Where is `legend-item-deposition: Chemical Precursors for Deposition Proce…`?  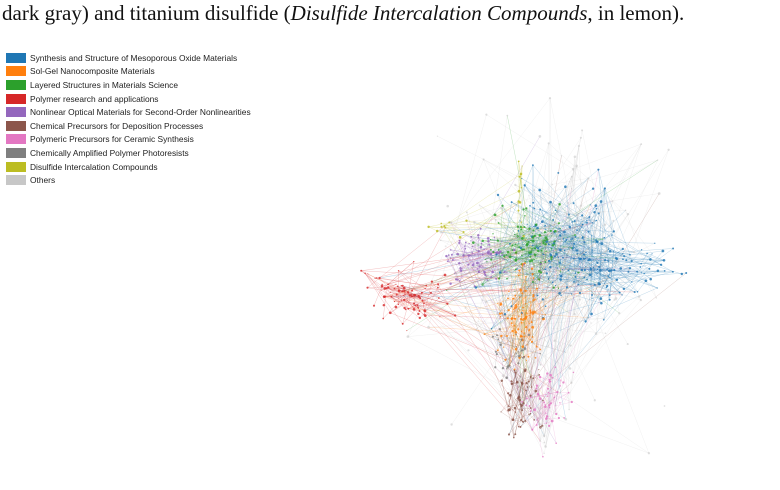
legend-item-deposition: Chemical Precursors for Deposition Proce… is located at coordinates (136, 126).